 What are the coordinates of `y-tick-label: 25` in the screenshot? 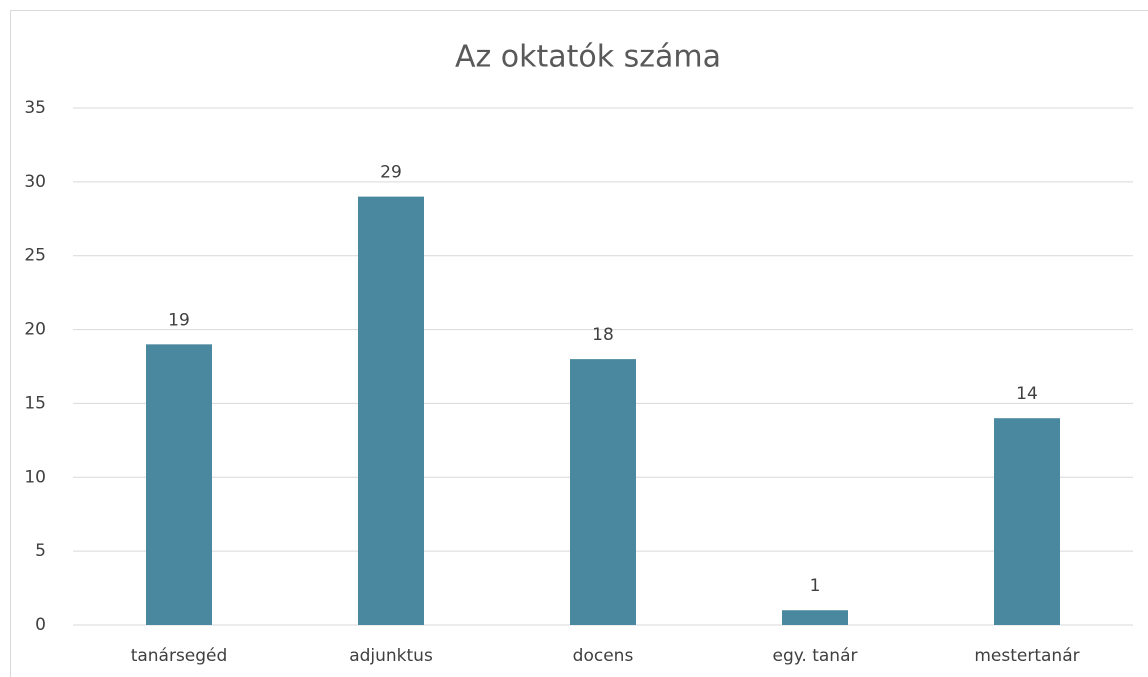 It's located at (35, 256).